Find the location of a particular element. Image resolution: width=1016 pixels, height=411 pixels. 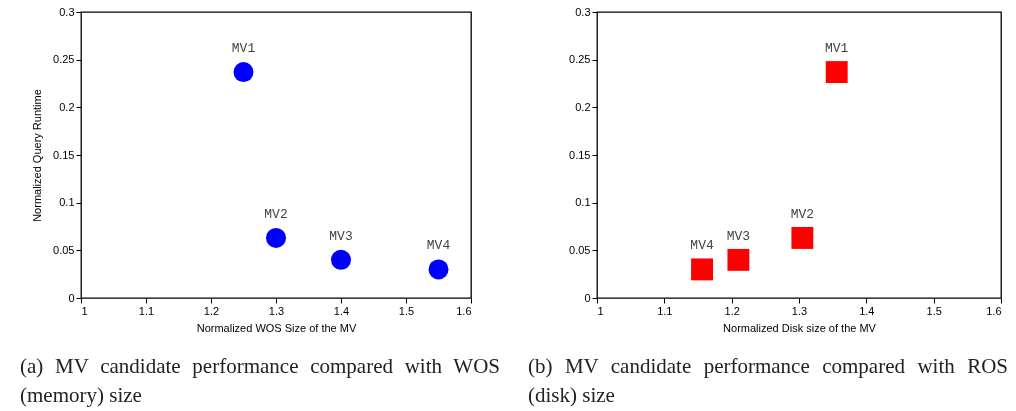

x-axis-title: Normalized Disk size of the MV is located at coordinates (800, 327).